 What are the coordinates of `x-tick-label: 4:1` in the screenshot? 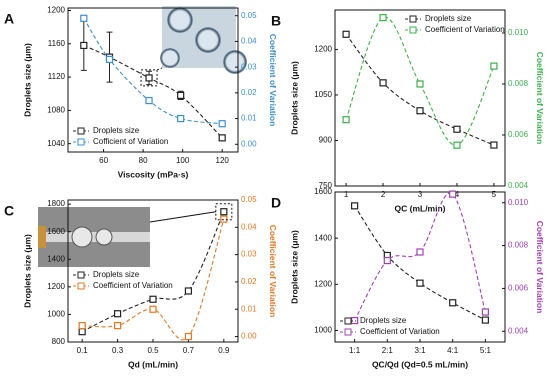 It's located at (453, 350).